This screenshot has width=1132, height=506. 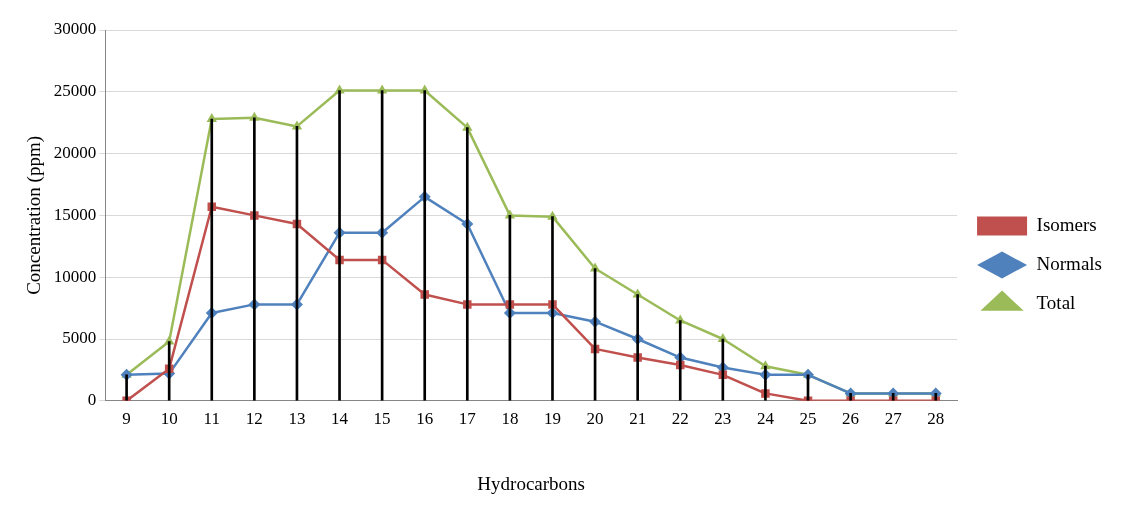 I want to click on x-tick-label: 25, so click(x=808, y=419).